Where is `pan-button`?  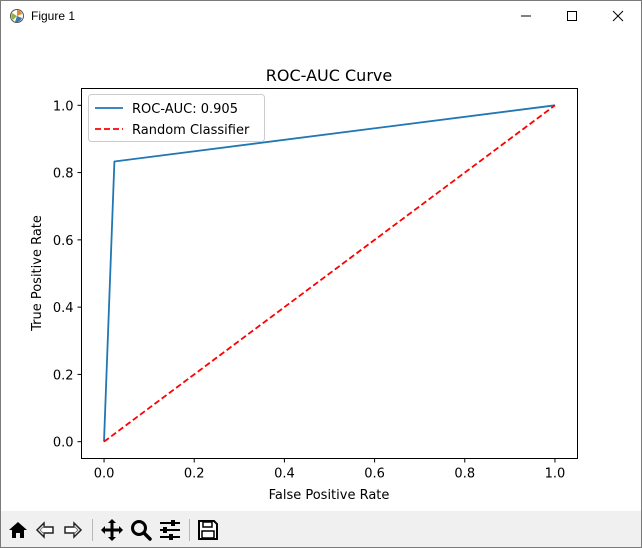 pan-button is located at coordinates (112, 530).